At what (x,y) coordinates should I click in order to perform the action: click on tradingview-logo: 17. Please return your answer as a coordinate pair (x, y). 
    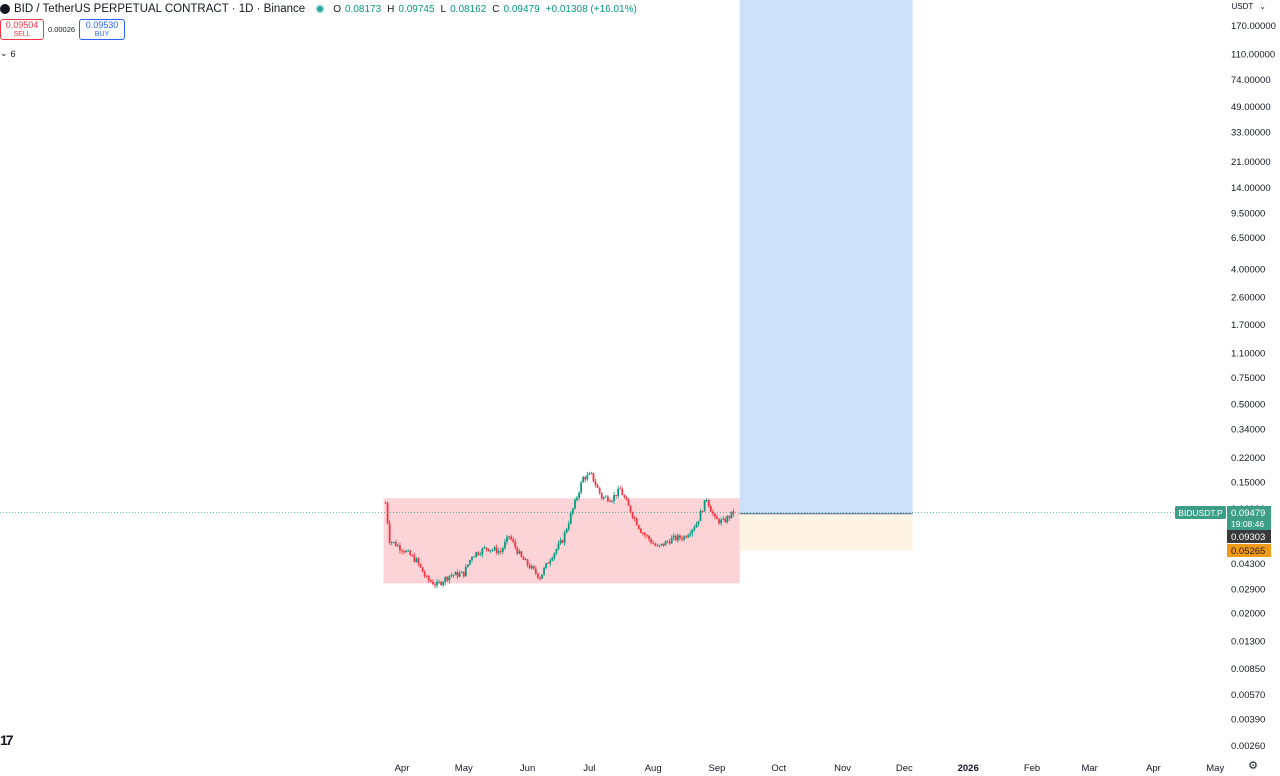
    Looking at the image, I should click on (7, 740).